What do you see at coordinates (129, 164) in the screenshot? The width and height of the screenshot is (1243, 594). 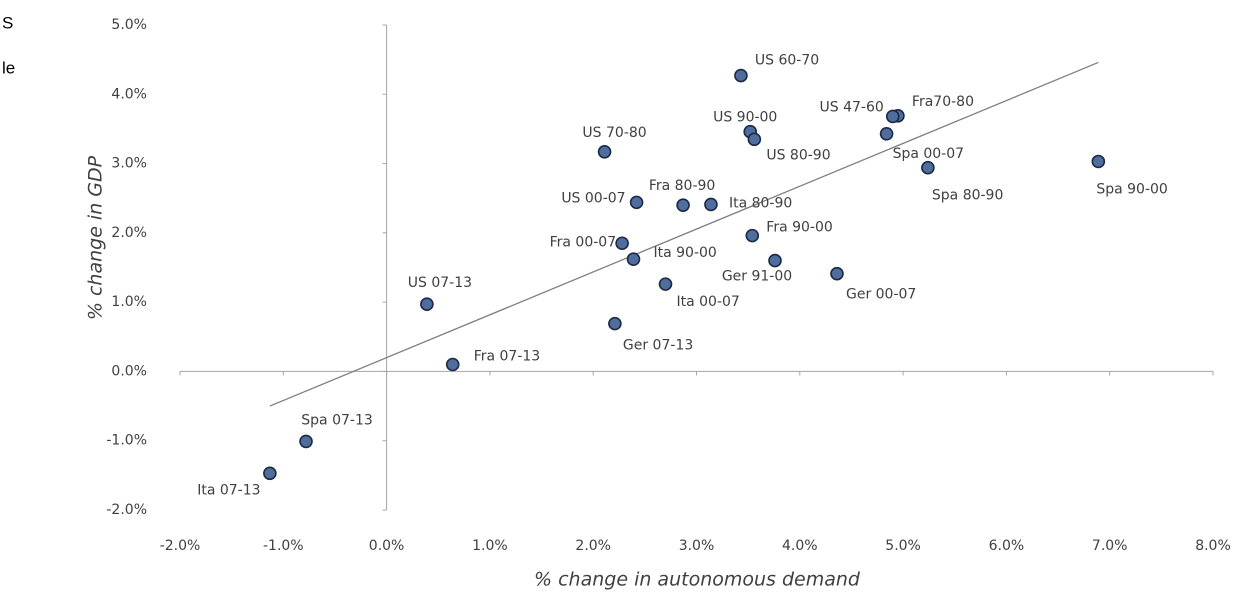 I see `y-tick-label: 3.0%` at bounding box center [129, 164].